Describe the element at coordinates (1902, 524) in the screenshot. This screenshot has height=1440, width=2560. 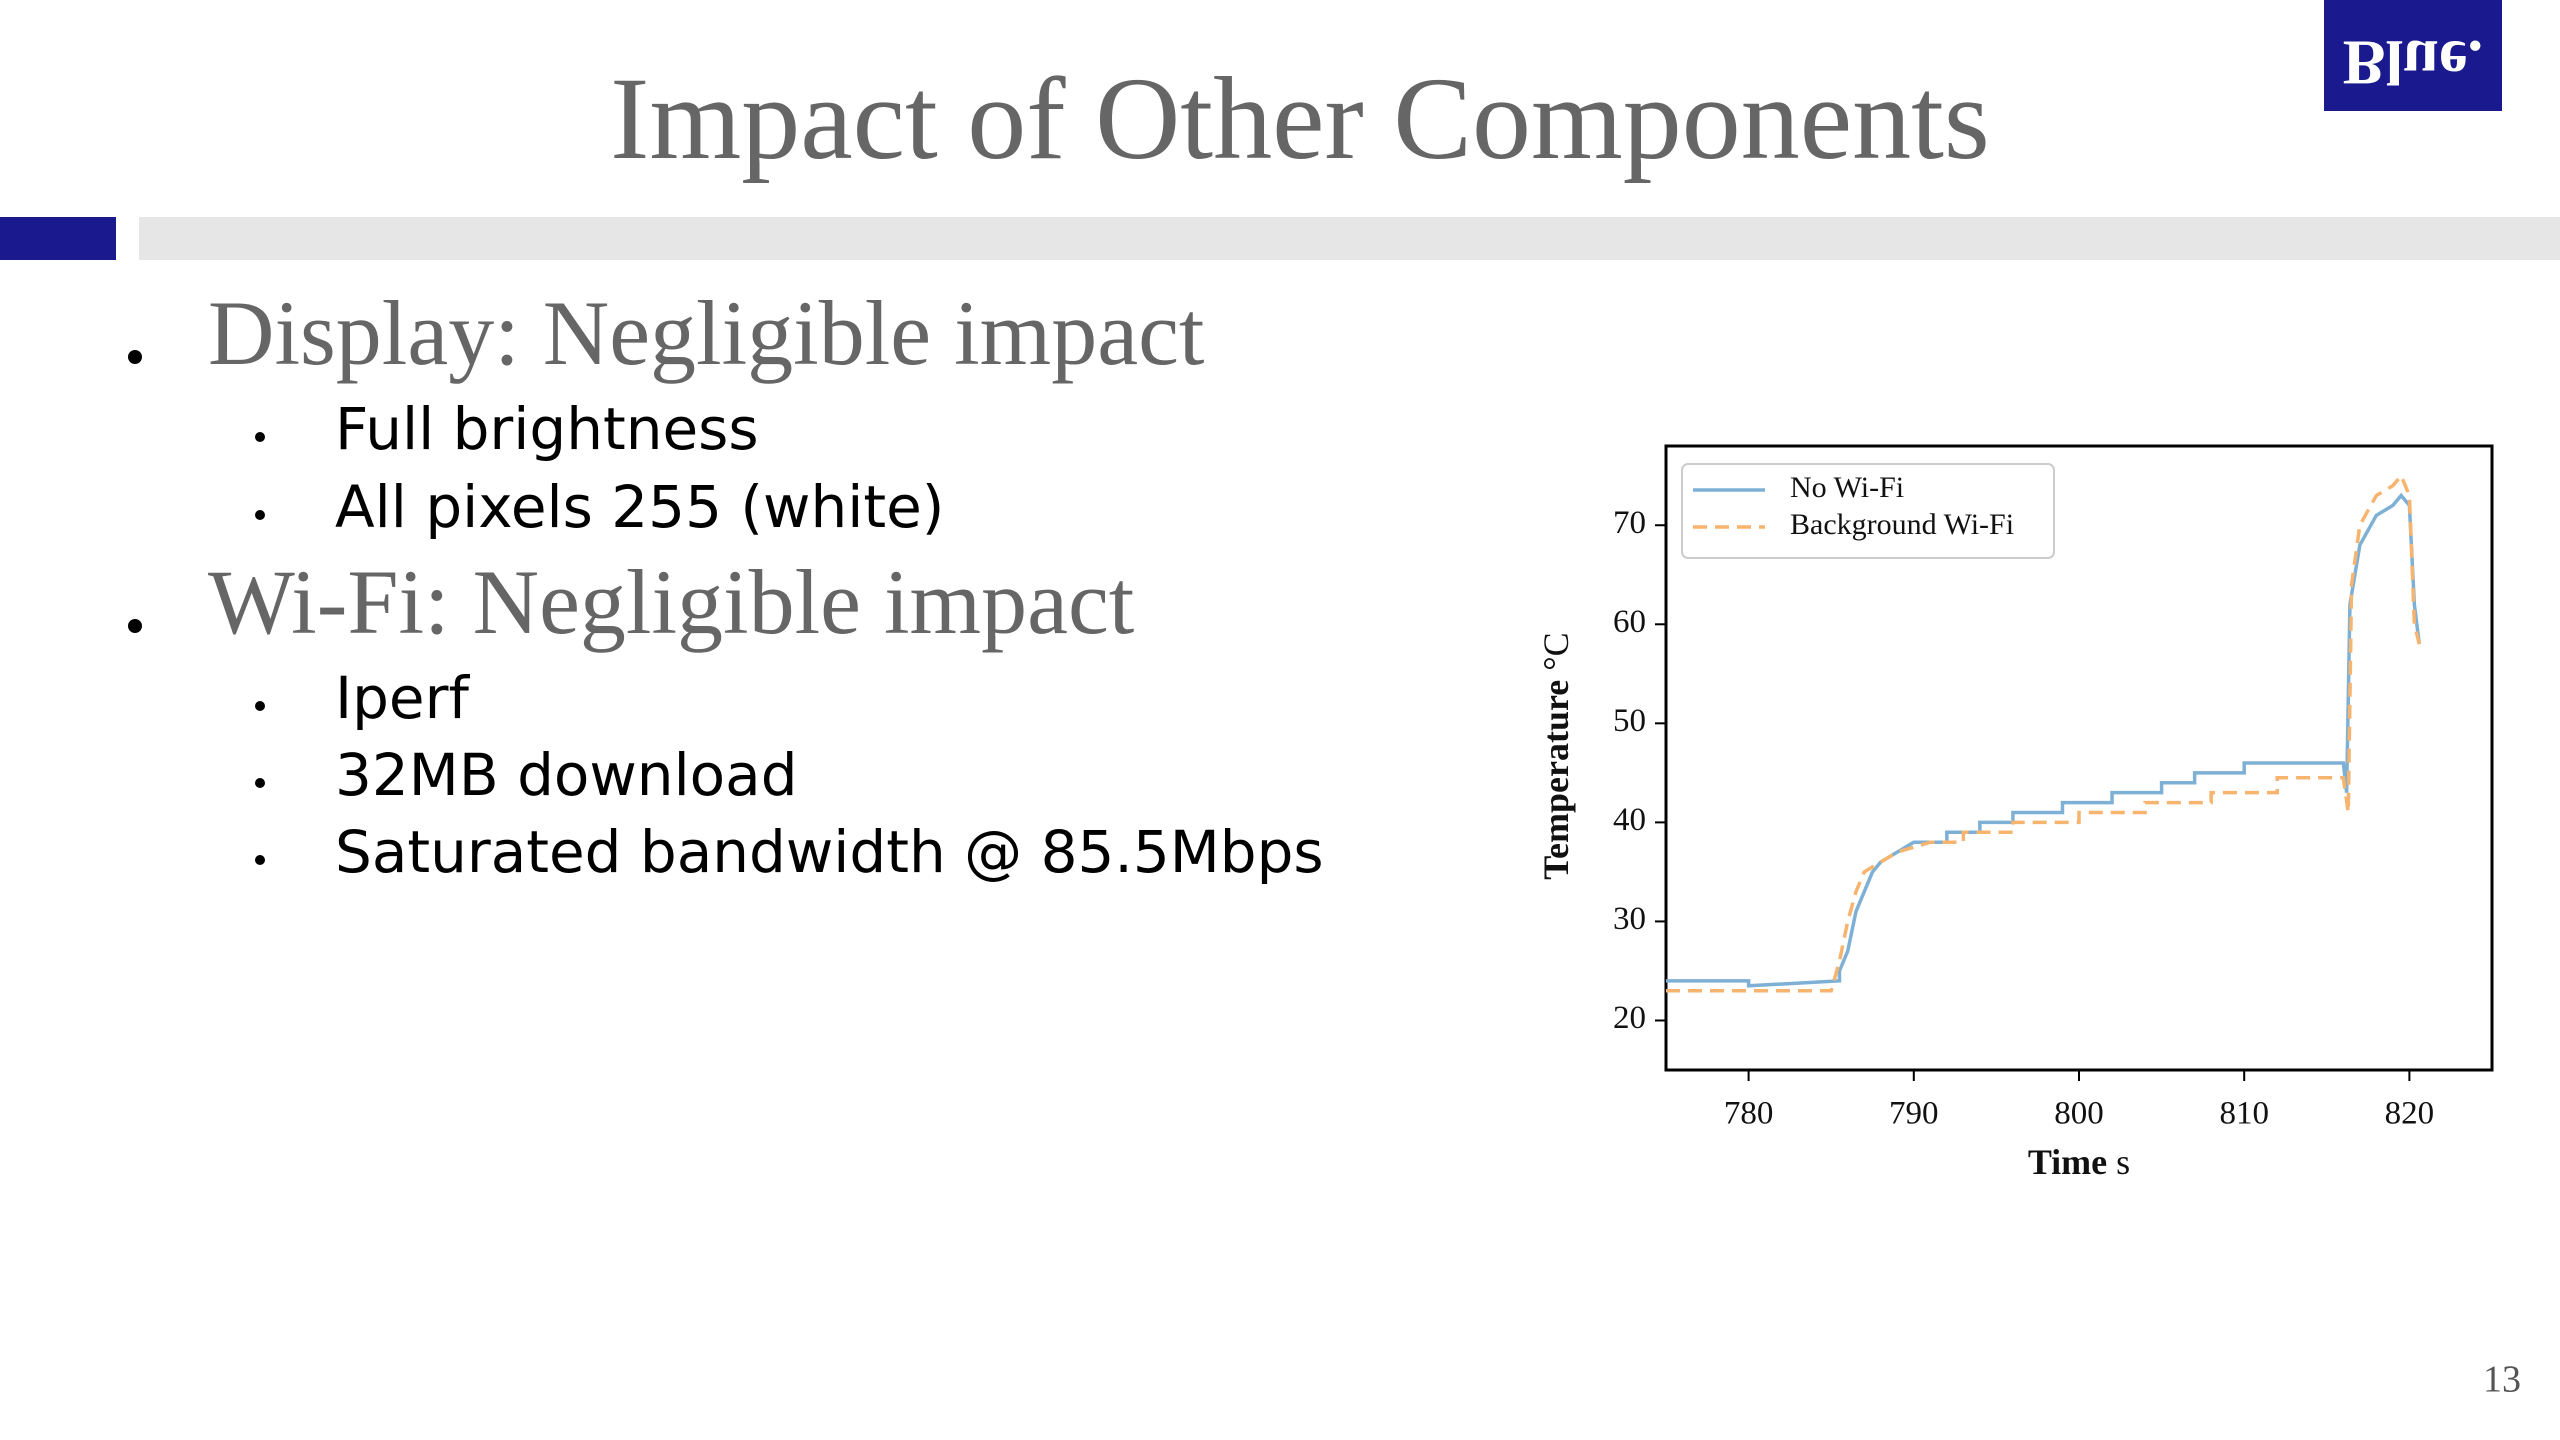
I see `legend-label: Background Wi-Fi` at that location.